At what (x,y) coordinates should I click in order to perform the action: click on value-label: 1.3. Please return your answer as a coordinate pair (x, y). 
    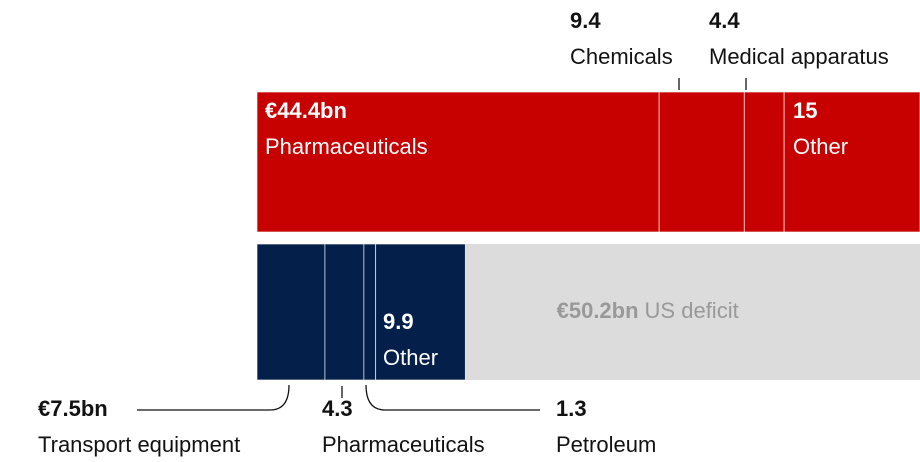
    Looking at the image, I should click on (571, 408).